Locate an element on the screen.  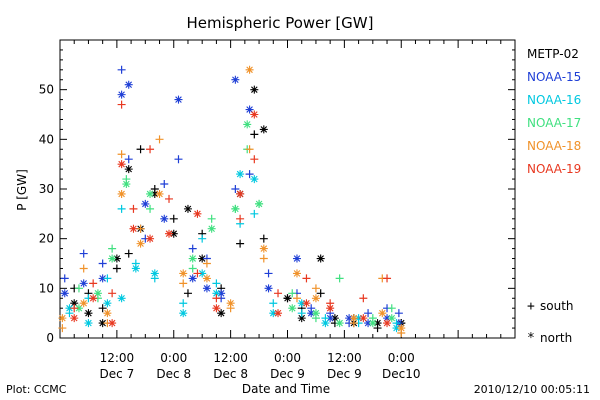
north-marker-symbol: * is located at coordinates (531, 338).